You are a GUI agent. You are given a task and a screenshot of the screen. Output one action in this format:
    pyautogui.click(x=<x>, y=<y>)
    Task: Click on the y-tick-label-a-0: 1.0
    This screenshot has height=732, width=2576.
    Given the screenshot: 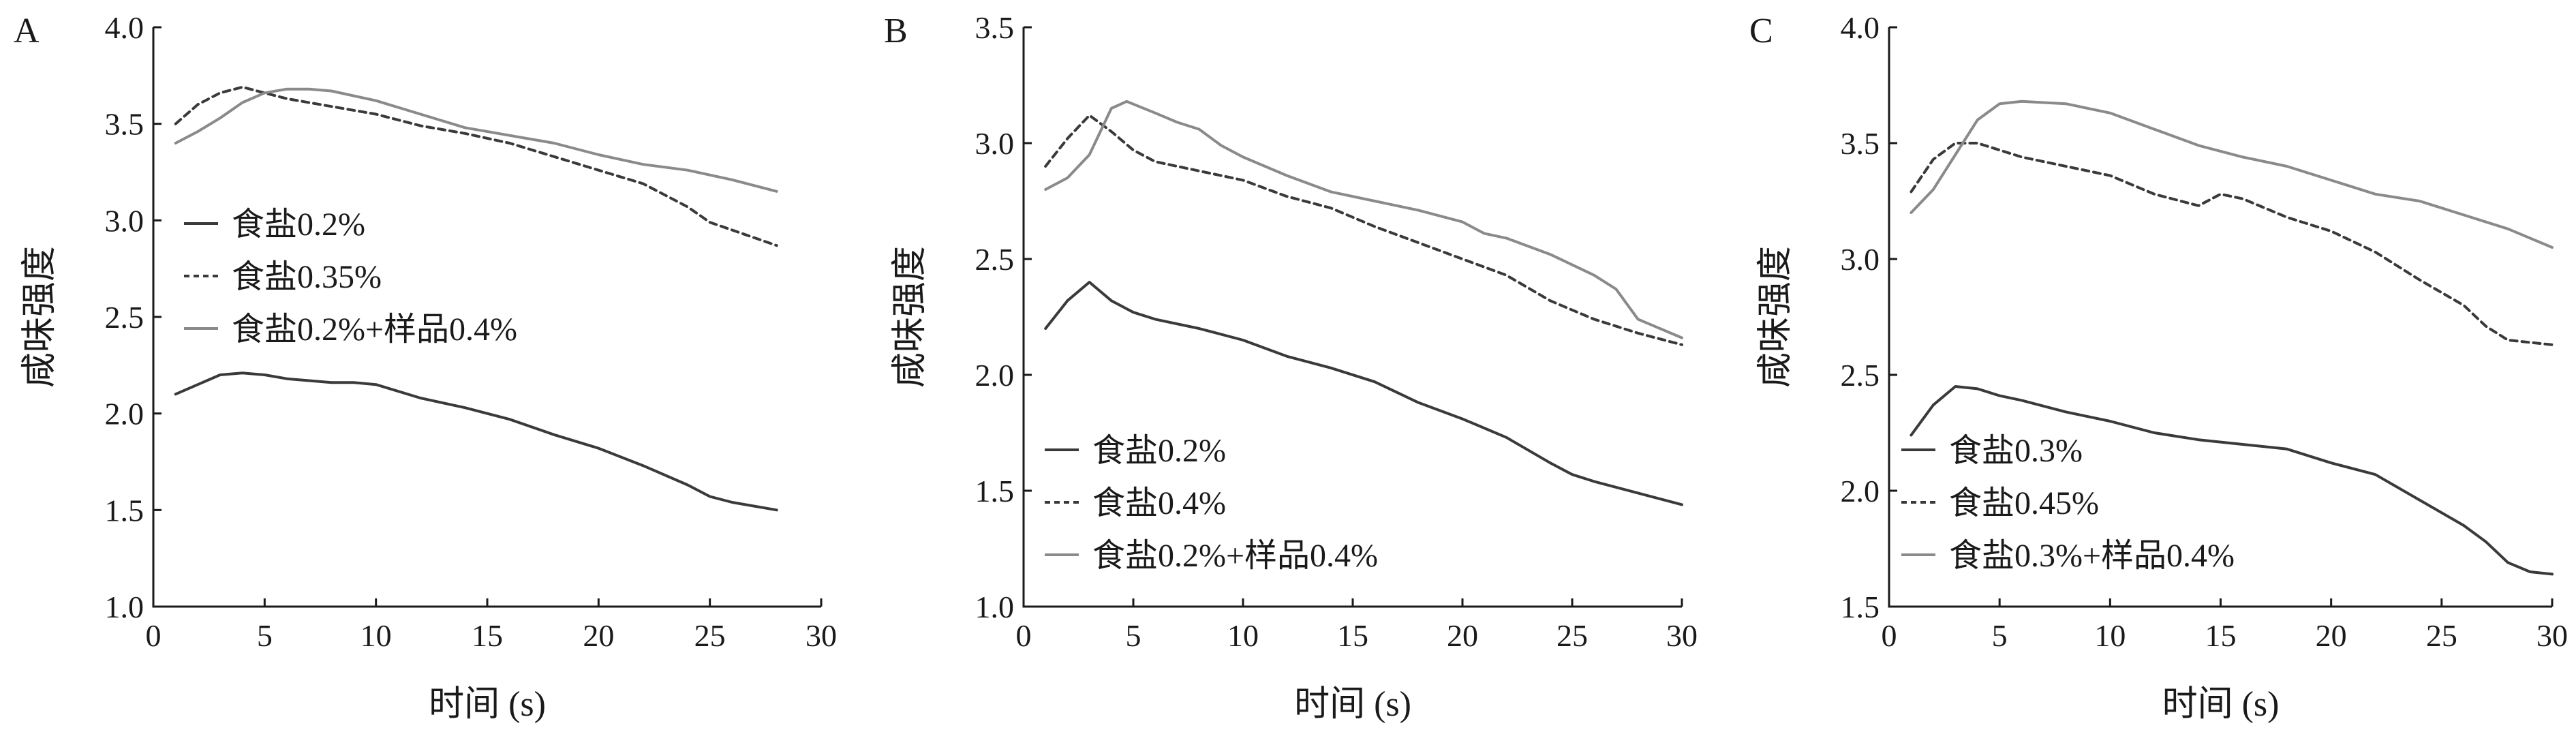 What is the action you would take?
    pyautogui.click(x=124, y=607)
    